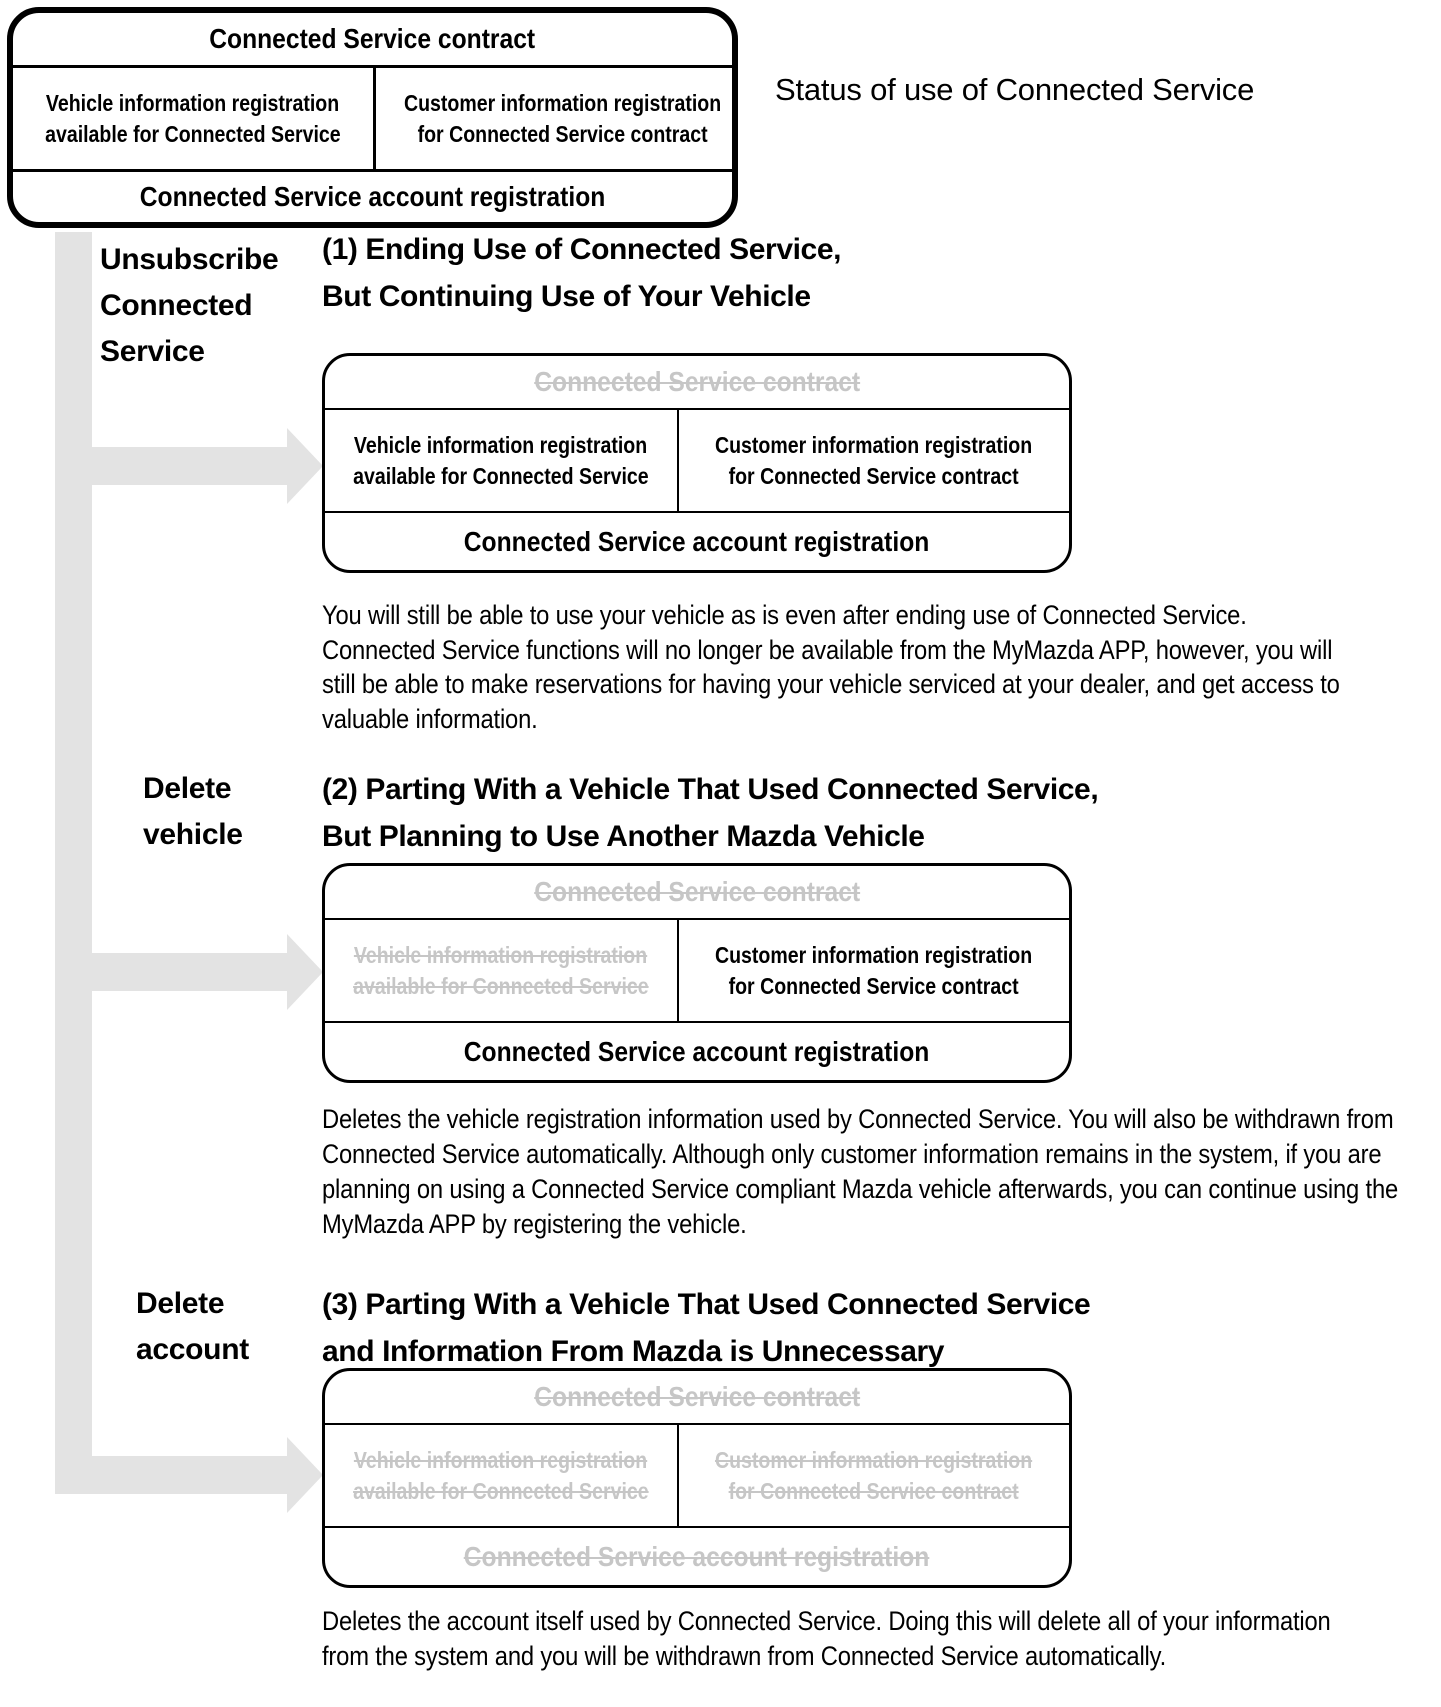 The height and width of the screenshot is (1707, 1441). What do you see at coordinates (189, 466) in the screenshot?
I see `flow-arrow-1-bar` at bounding box center [189, 466].